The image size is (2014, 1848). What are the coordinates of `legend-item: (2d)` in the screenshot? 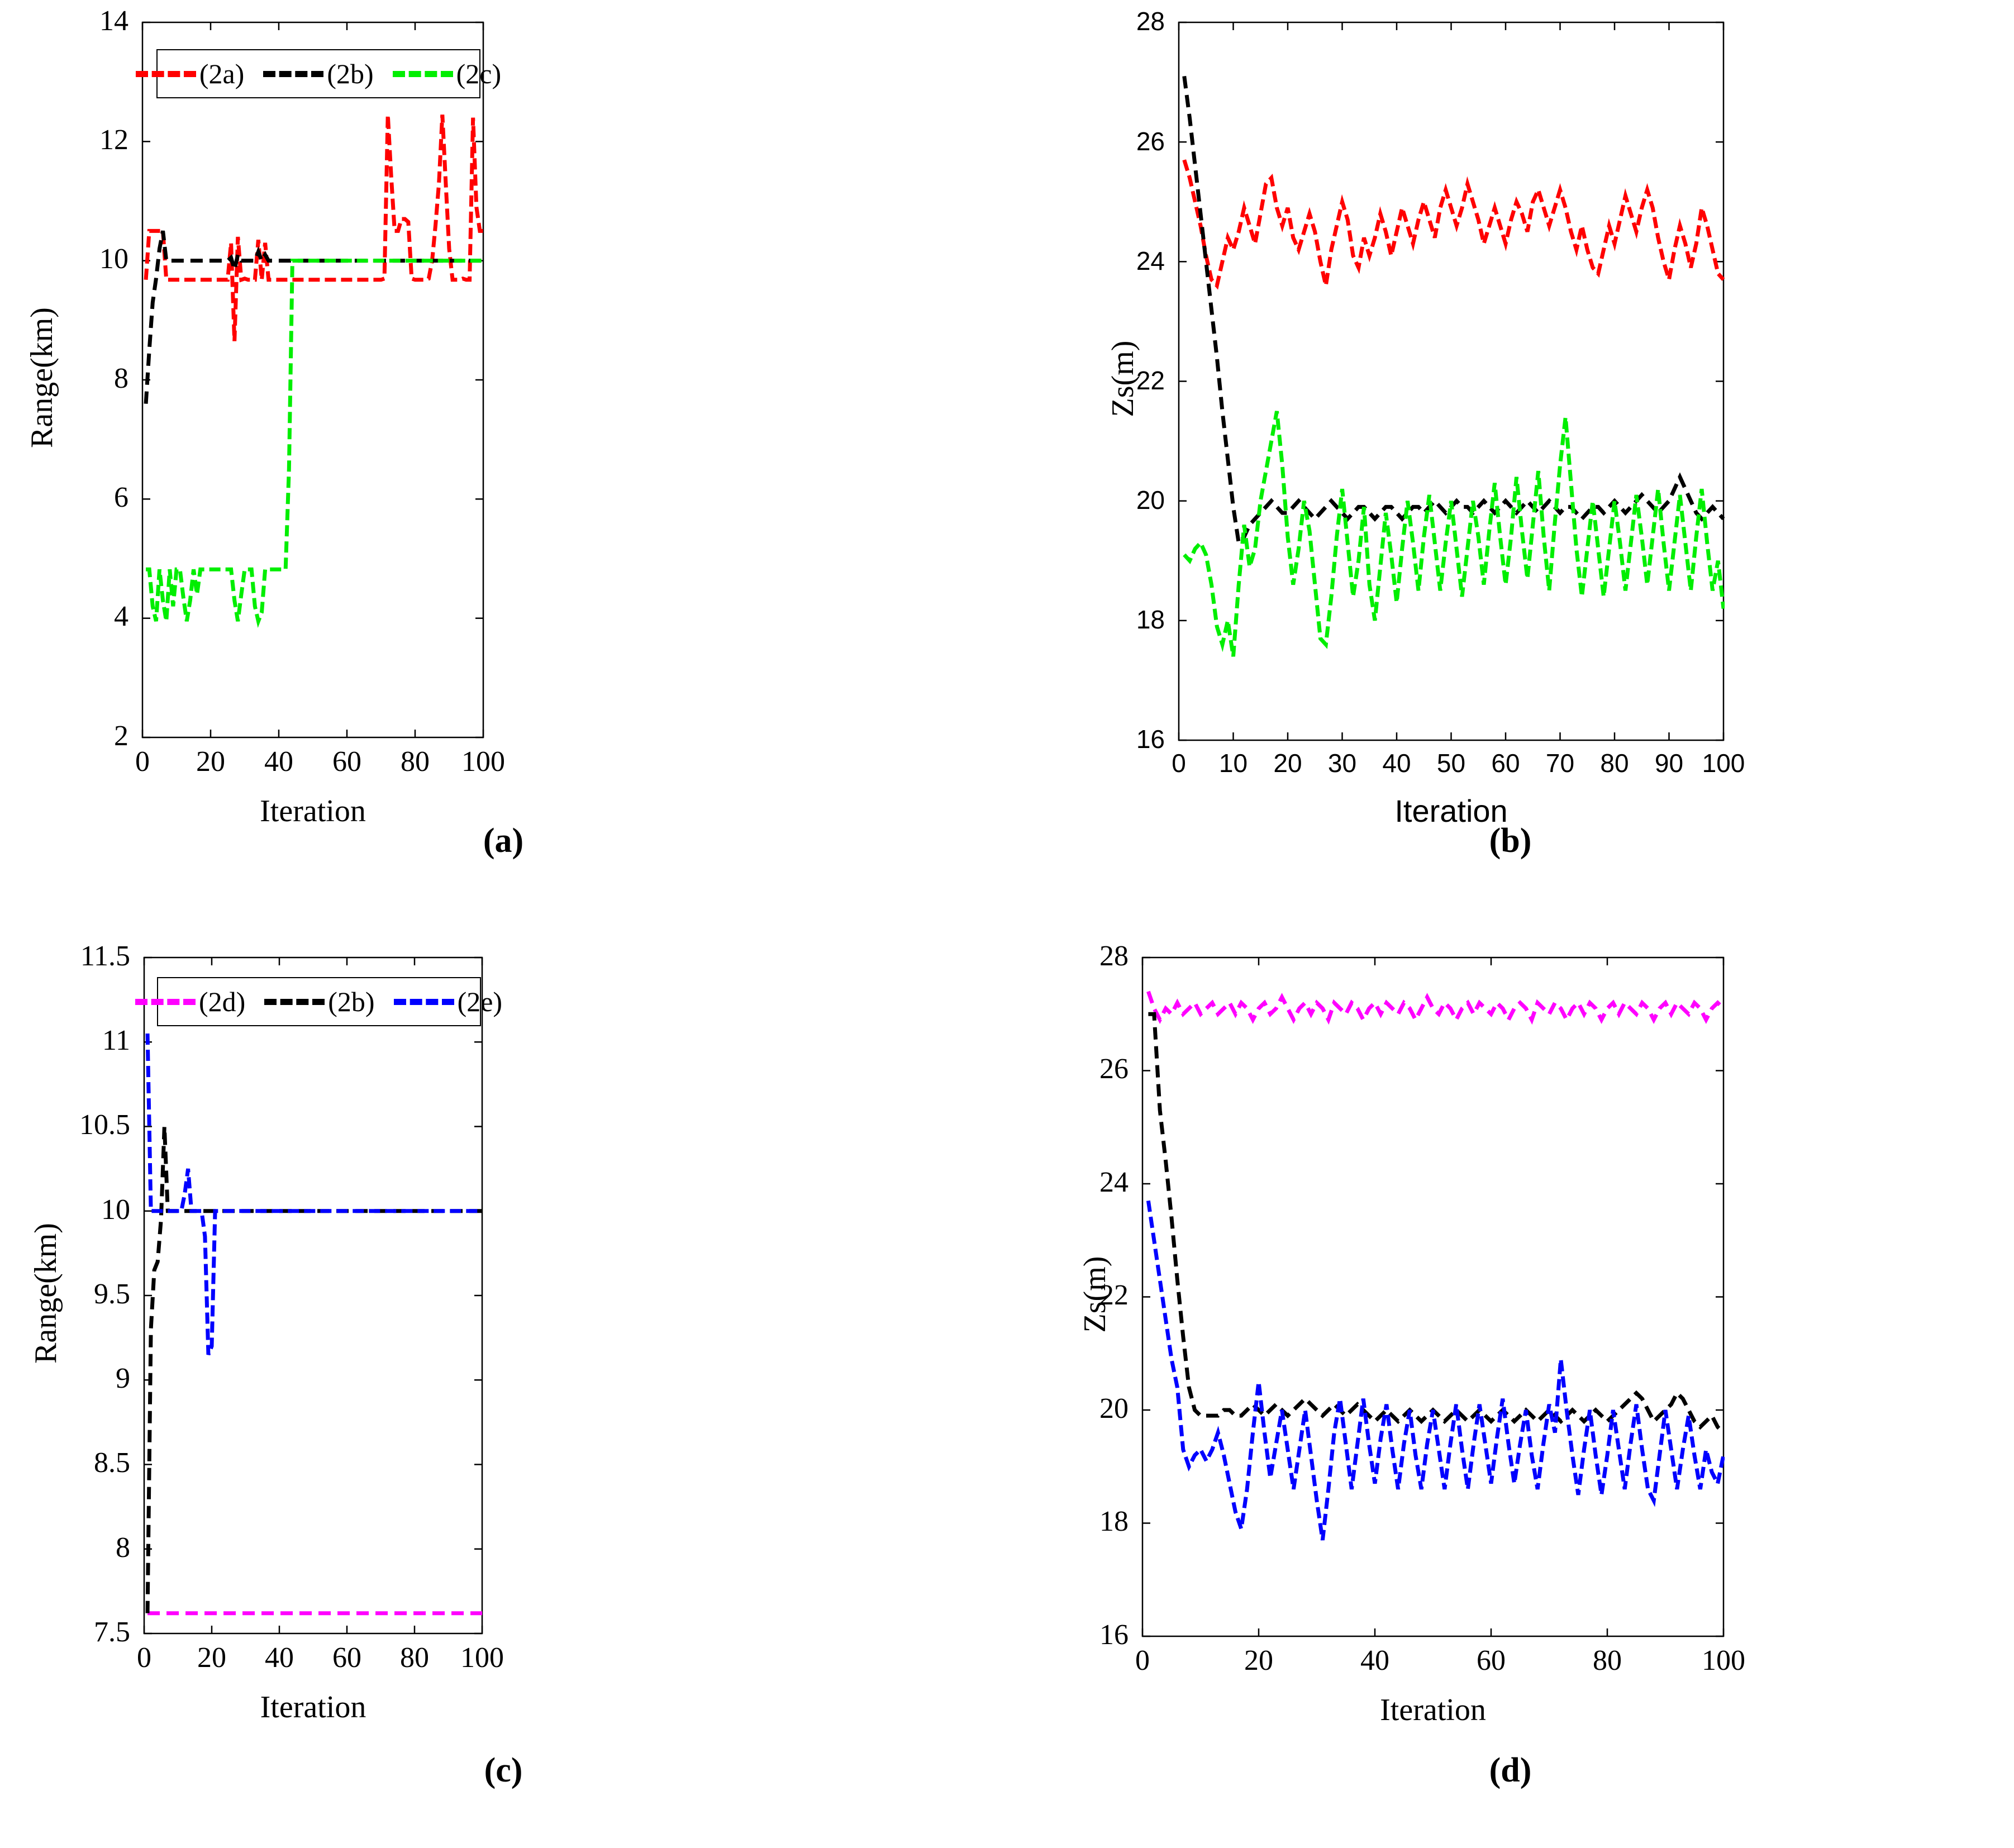 It's located at (200, 1001).